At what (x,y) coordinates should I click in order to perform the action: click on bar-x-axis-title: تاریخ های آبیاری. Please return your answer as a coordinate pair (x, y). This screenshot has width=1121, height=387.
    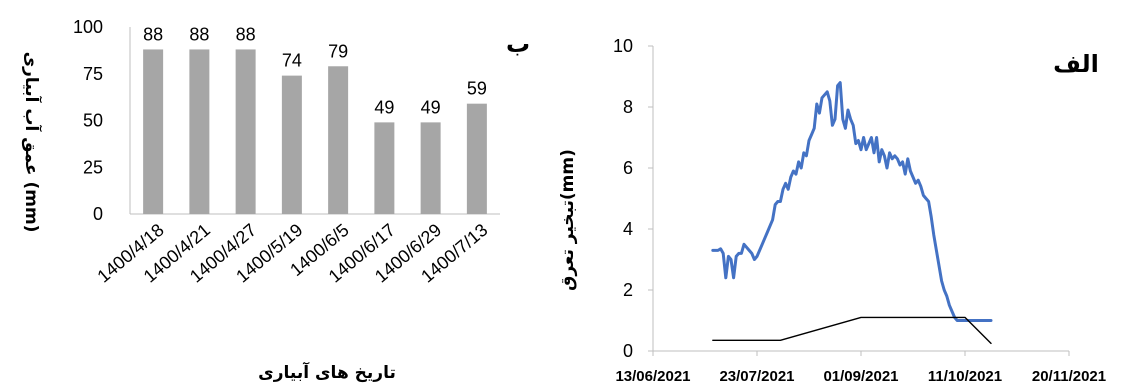
    Looking at the image, I should click on (327, 372).